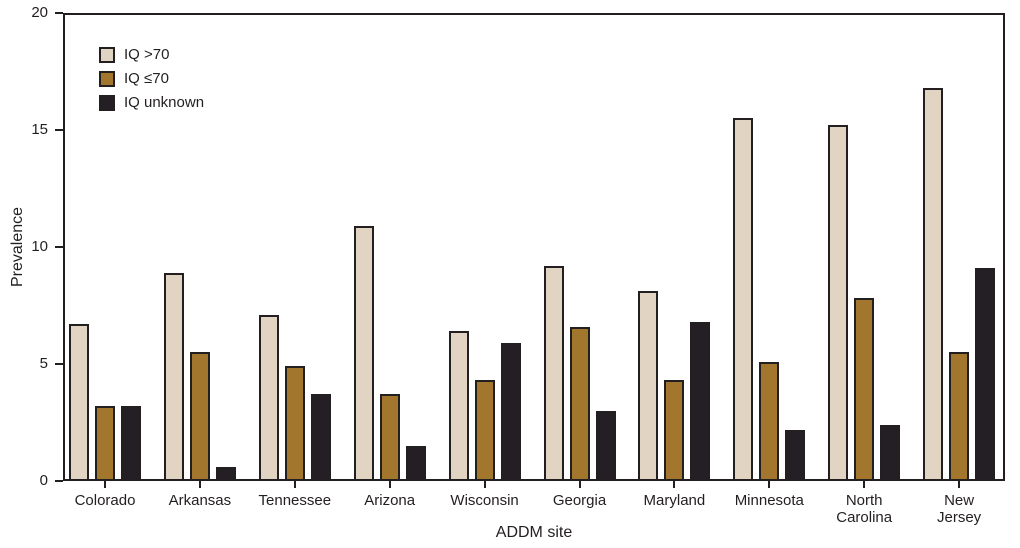 Image resolution: width=1020 pixels, height=548 pixels. I want to click on legend-item-iq-unknown: IQ unknown, so click(151, 102).